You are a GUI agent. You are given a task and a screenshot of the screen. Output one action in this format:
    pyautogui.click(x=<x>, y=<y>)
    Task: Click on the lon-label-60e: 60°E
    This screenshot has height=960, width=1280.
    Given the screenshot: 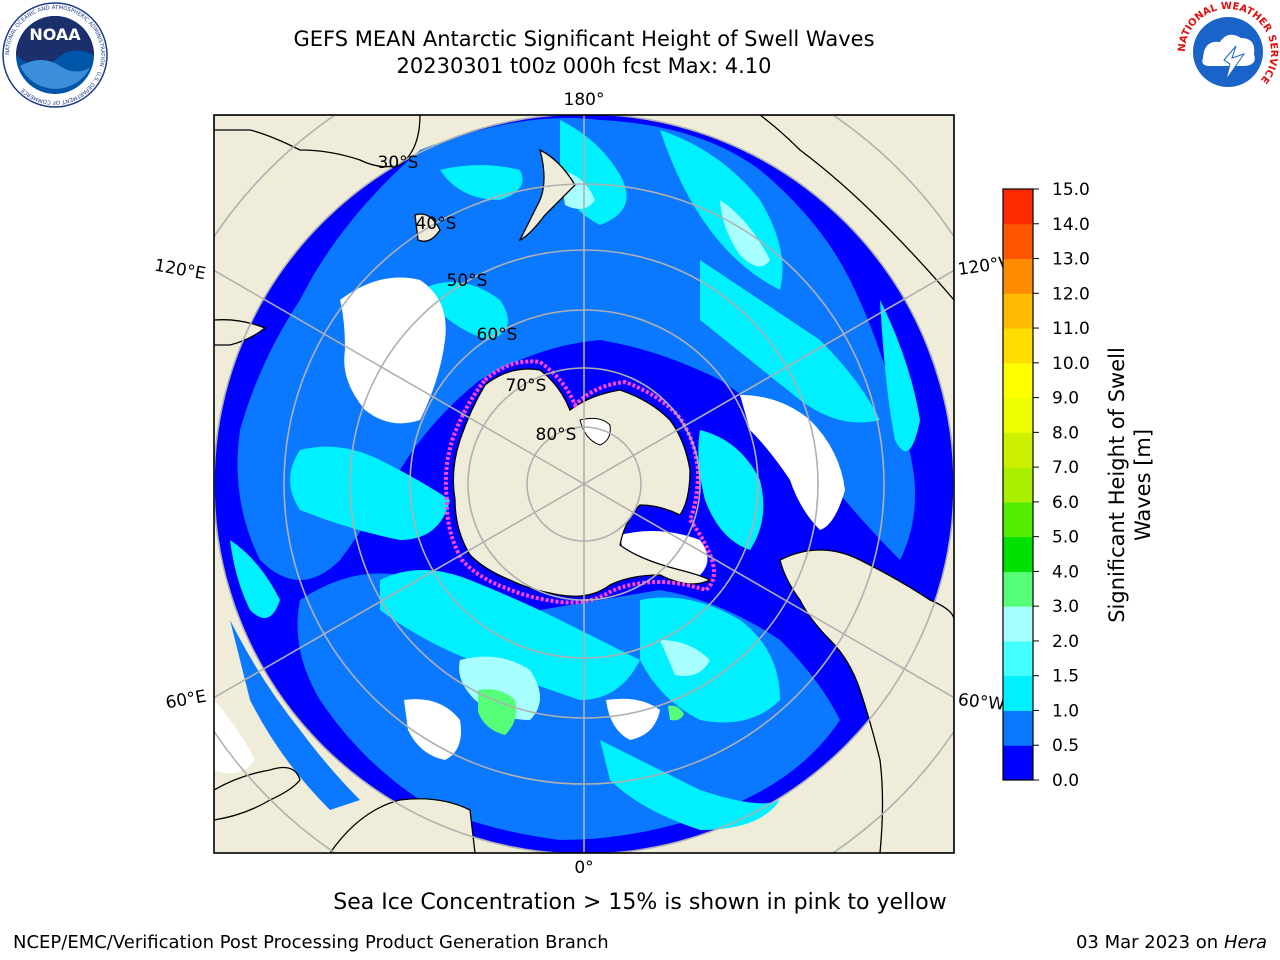 What is the action you would take?
    pyautogui.click(x=186, y=700)
    